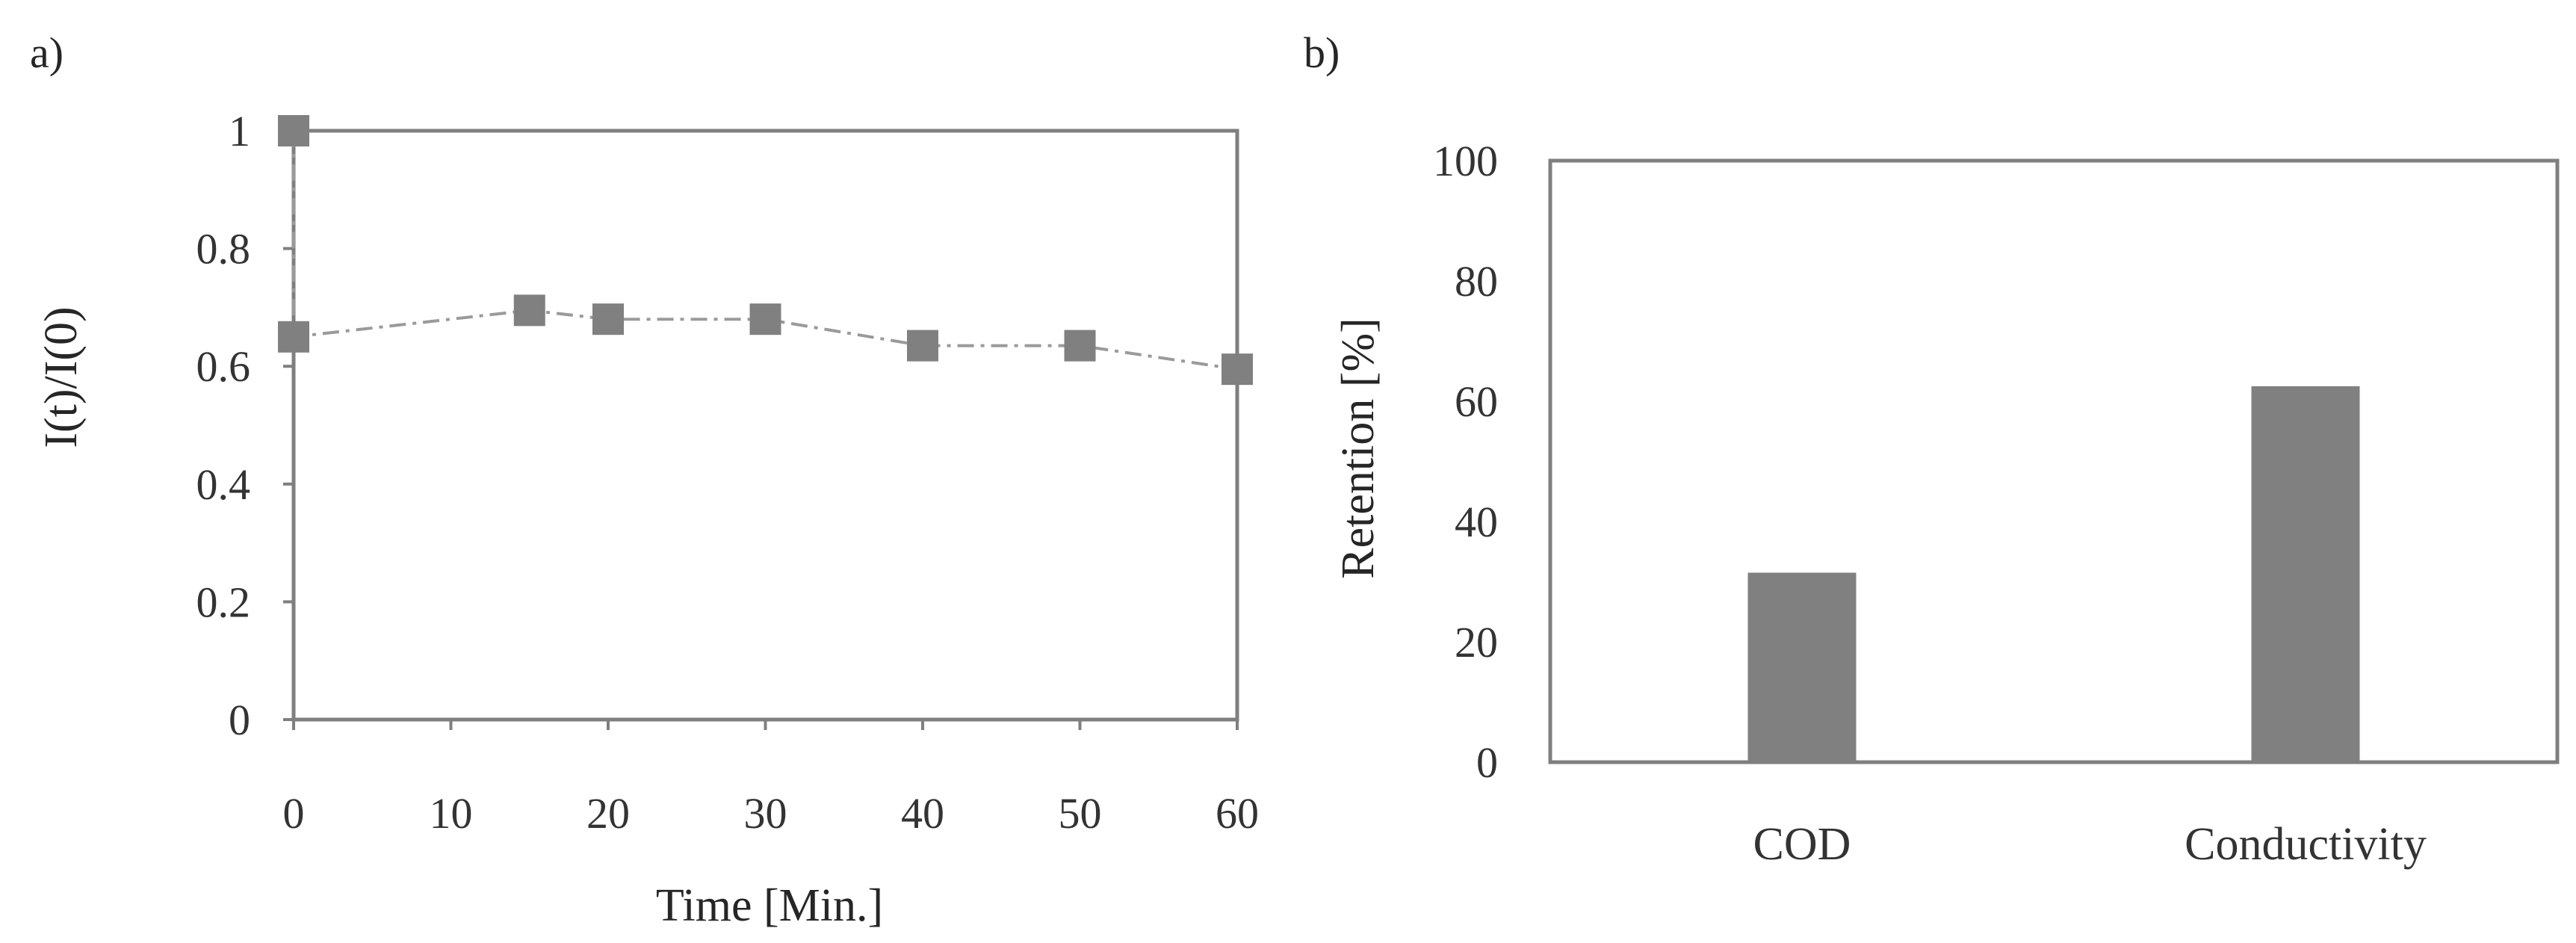 Image resolution: width=2576 pixels, height=943 pixels. What do you see at coordinates (771, 779) in the screenshot?
I see `panel-a-x-ticks: 0 10 20 30 40 50 60` at bounding box center [771, 779].